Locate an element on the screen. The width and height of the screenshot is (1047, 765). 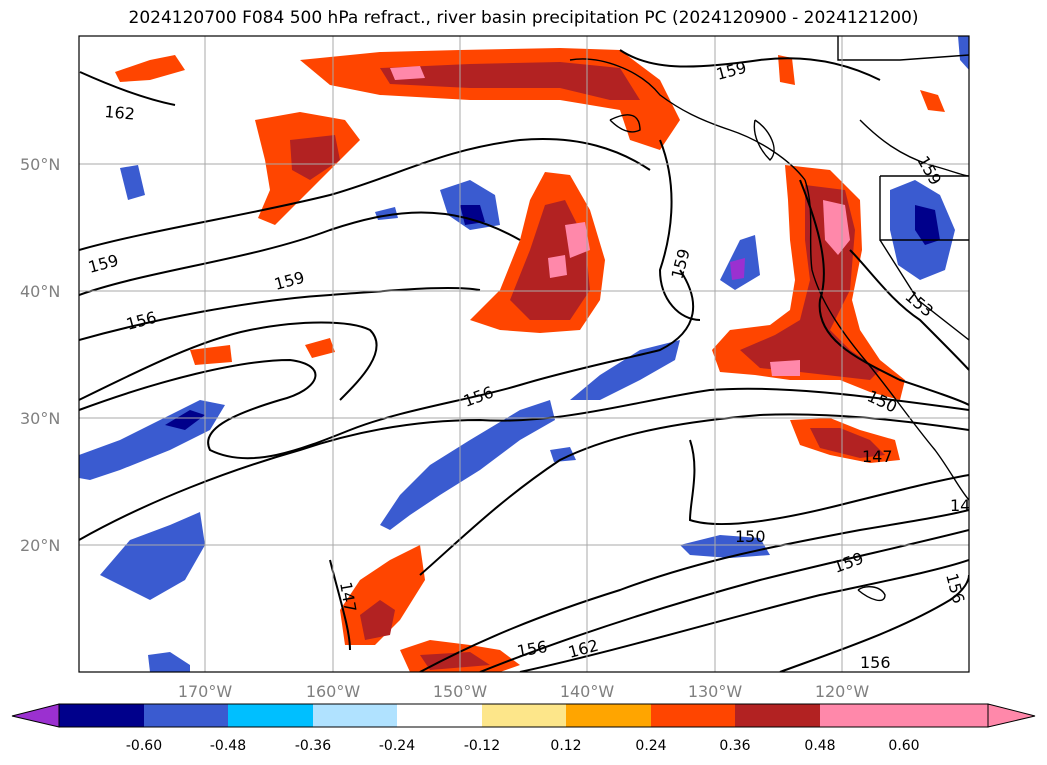
lon-label-150w: 150°W is located at coordinates (460, 691).